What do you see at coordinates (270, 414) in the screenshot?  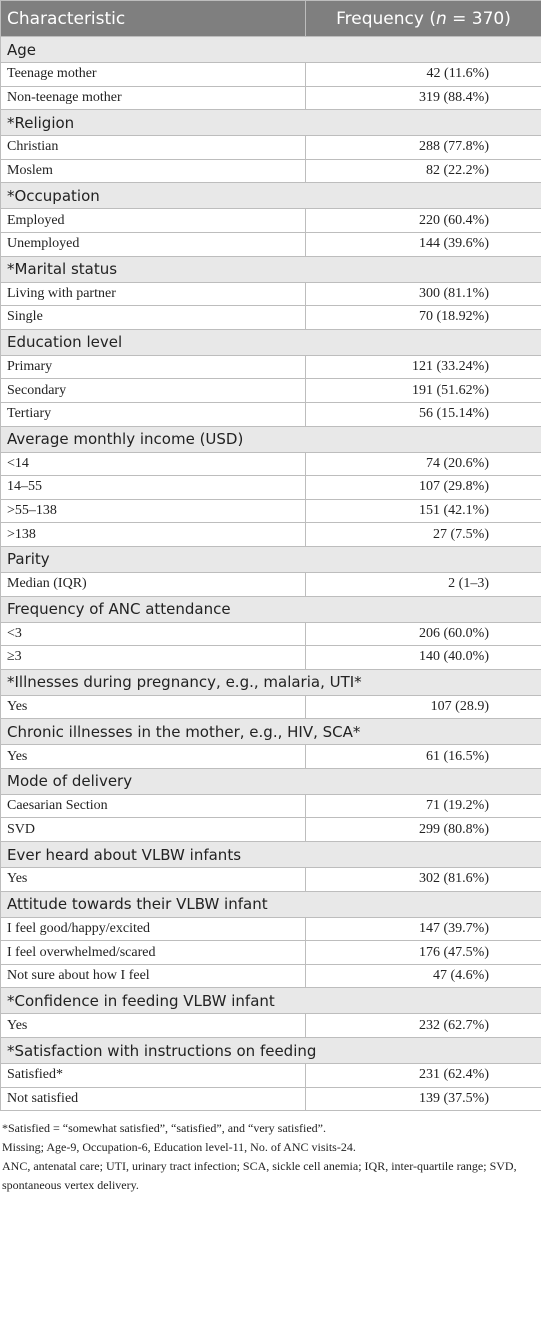 I see `data-row: Tertiary 56 (15.14%)` at bounding box center [270, 414].